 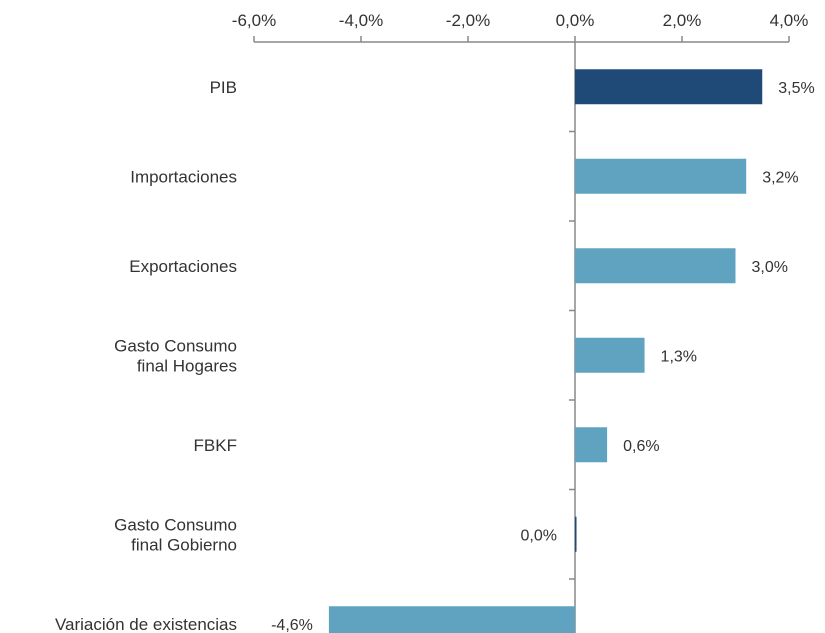 I want to click on x-tick-label: 2,0%, so click(x=682, y=20).